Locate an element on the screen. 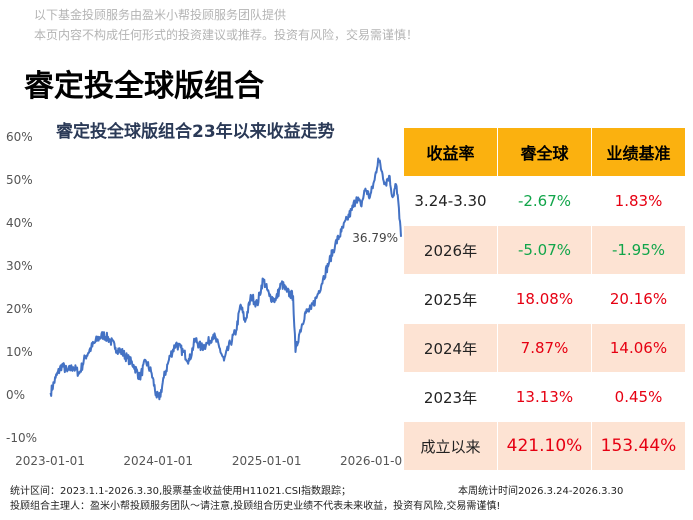  y-tick-label: 0% is located at coordinates (15, 395).